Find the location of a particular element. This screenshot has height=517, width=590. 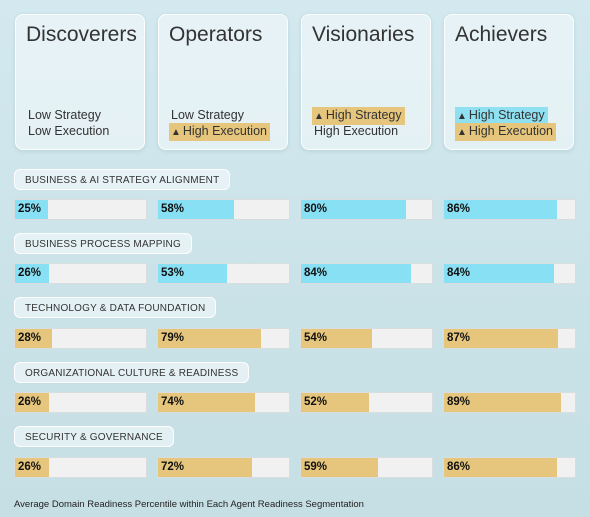

bar-track: 52% is located at coordinates (366, 402).